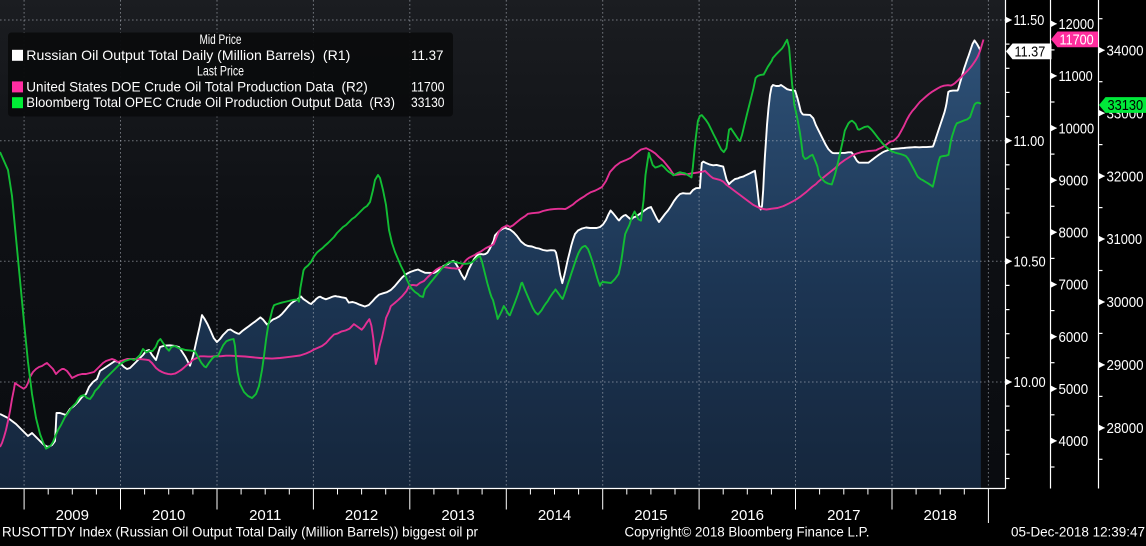 The image size is (1146, 546). Describe the element at coordinates (168, 515) in the screenshot. I see `svg-text: 2010` at that location.